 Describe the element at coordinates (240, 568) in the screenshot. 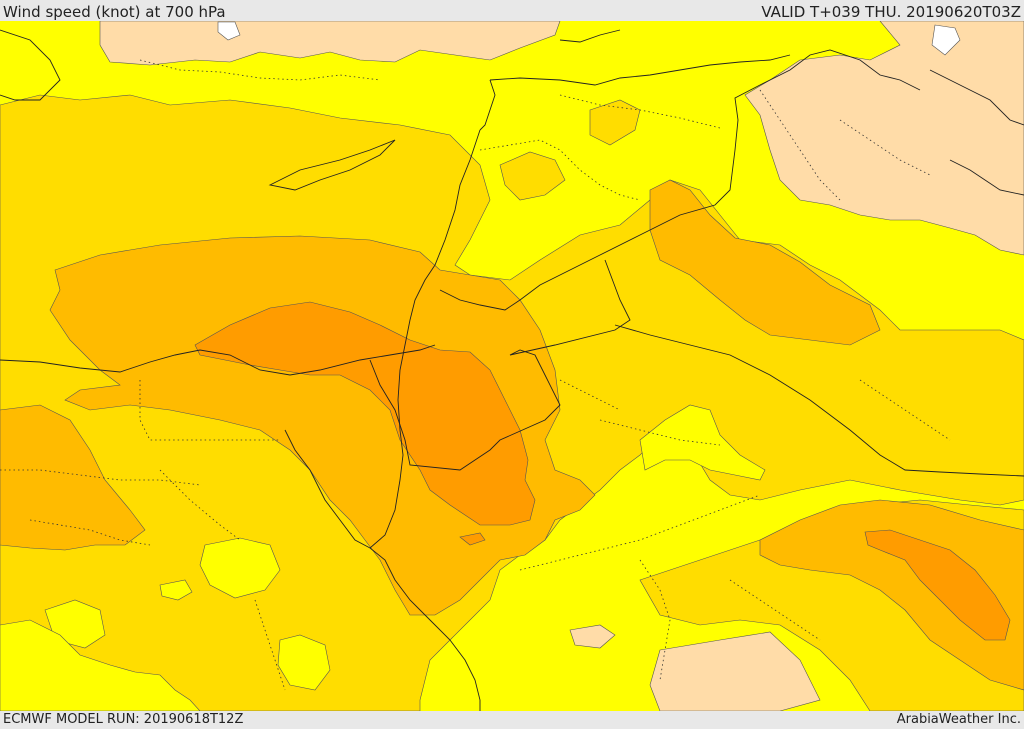

I see `band-yellow-pocket-egypt` at that location.